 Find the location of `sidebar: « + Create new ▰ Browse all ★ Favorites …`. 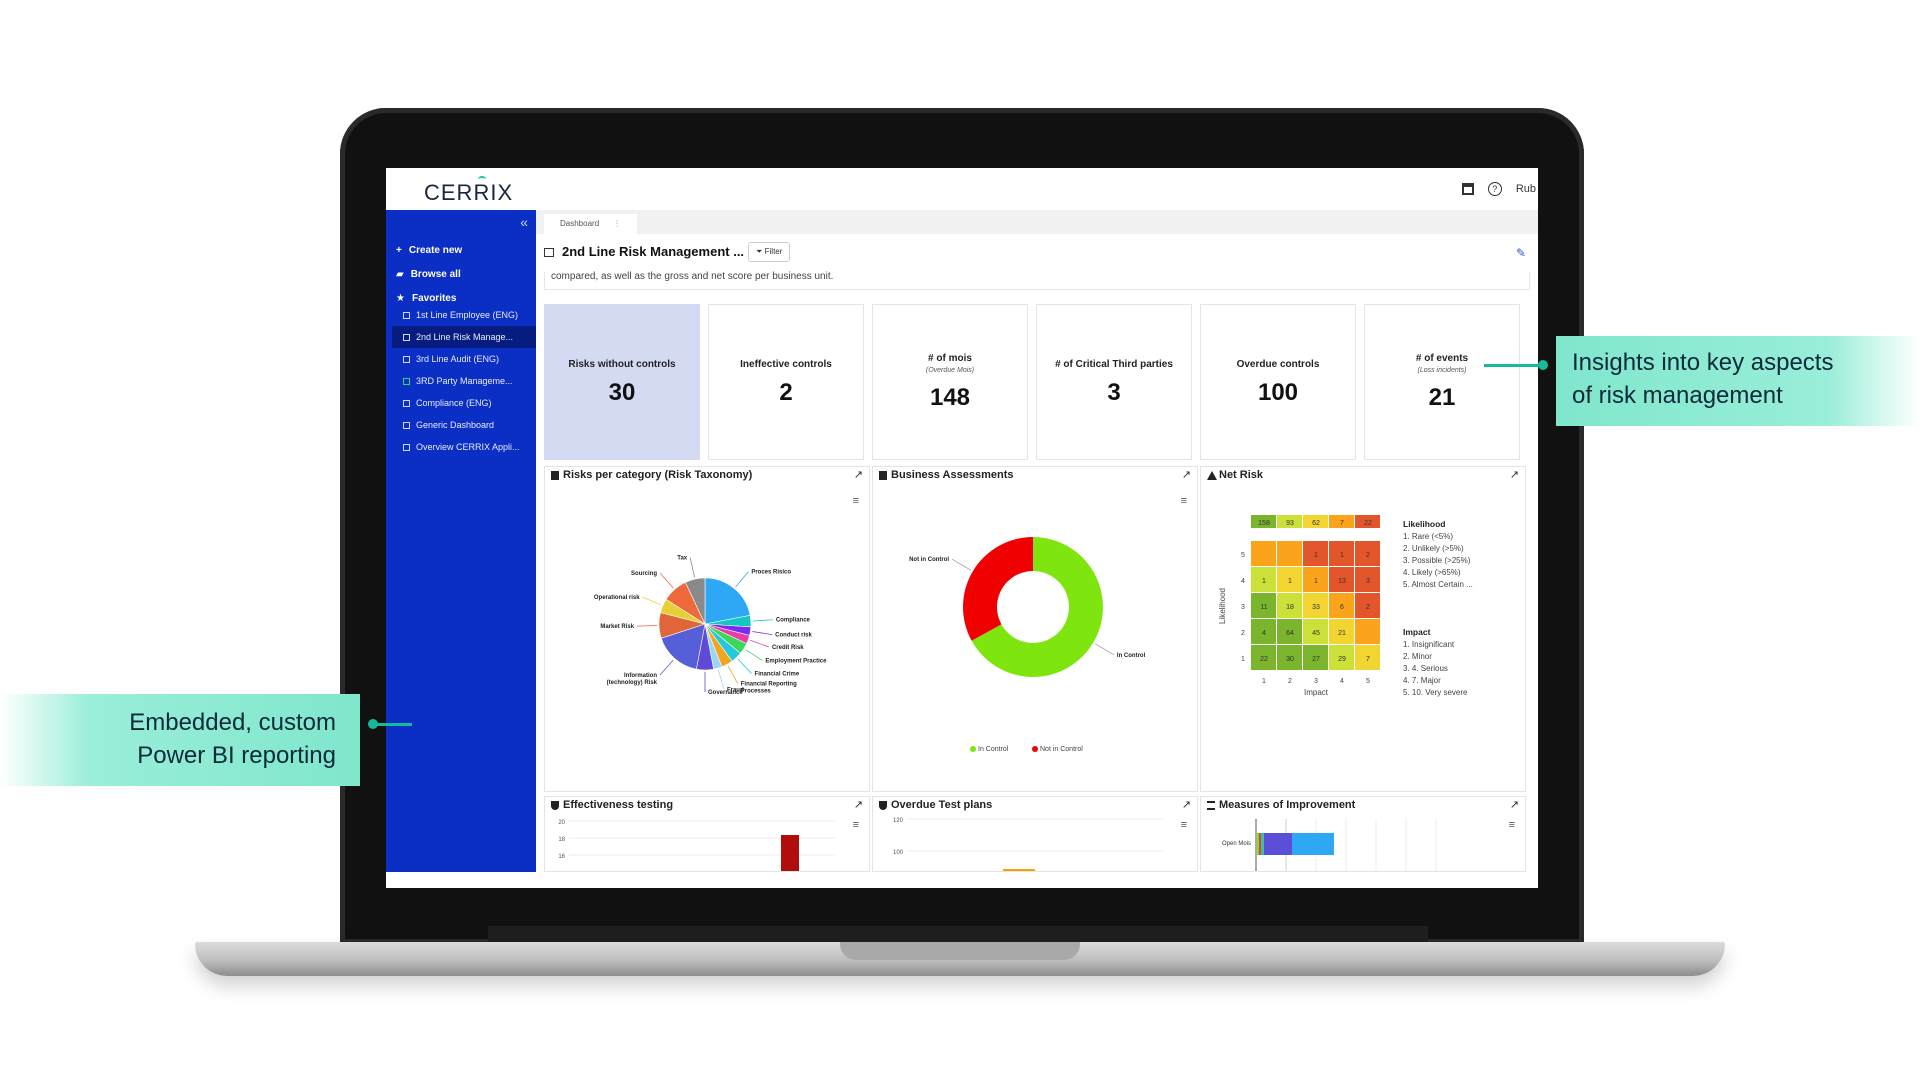

sidebar: « + Create new ▰ Browse all ★ Favorites … is located at coordinates (461, 541).